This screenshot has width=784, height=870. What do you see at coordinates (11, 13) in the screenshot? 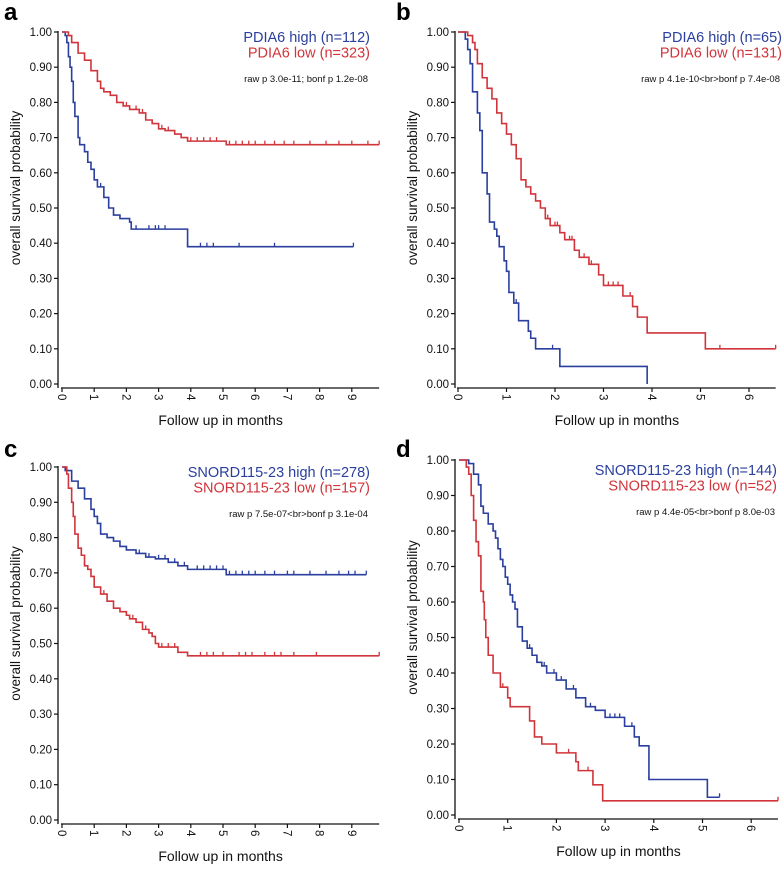
I see `panel-label: a` at bounding box center [11, 13].